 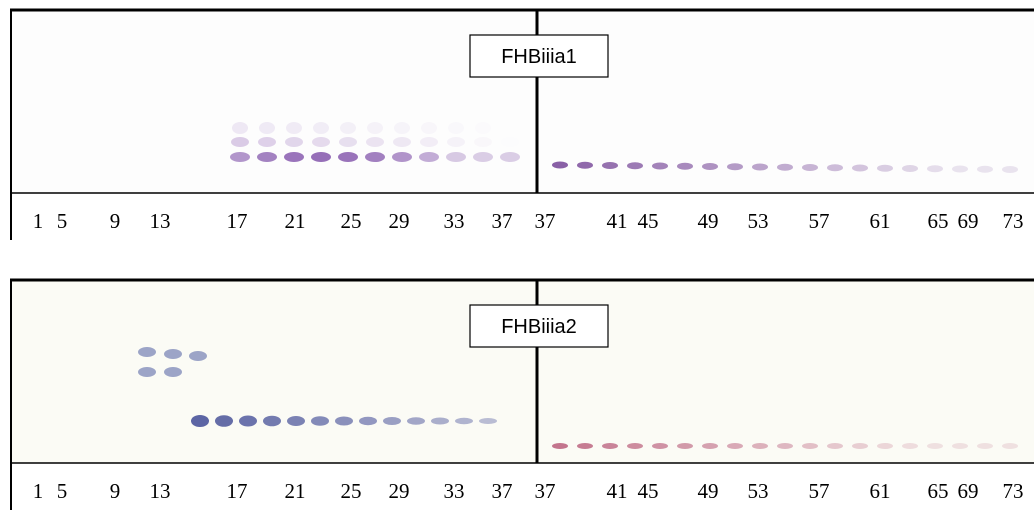 I want to click on lane-number: 33, so click(x=454, y=221).